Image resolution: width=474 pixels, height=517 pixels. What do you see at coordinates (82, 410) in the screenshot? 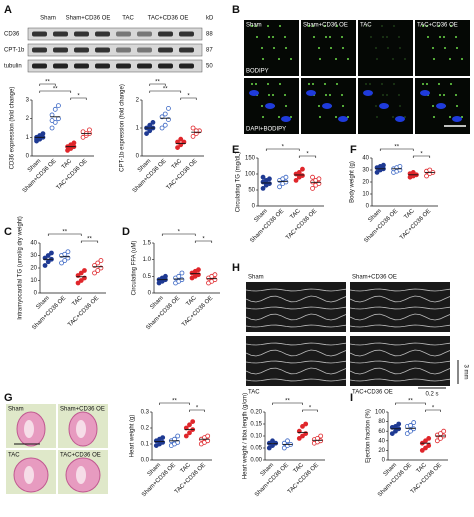
I see `histology-label: Sham+CD36 OE` at bounding box center [82, 410].